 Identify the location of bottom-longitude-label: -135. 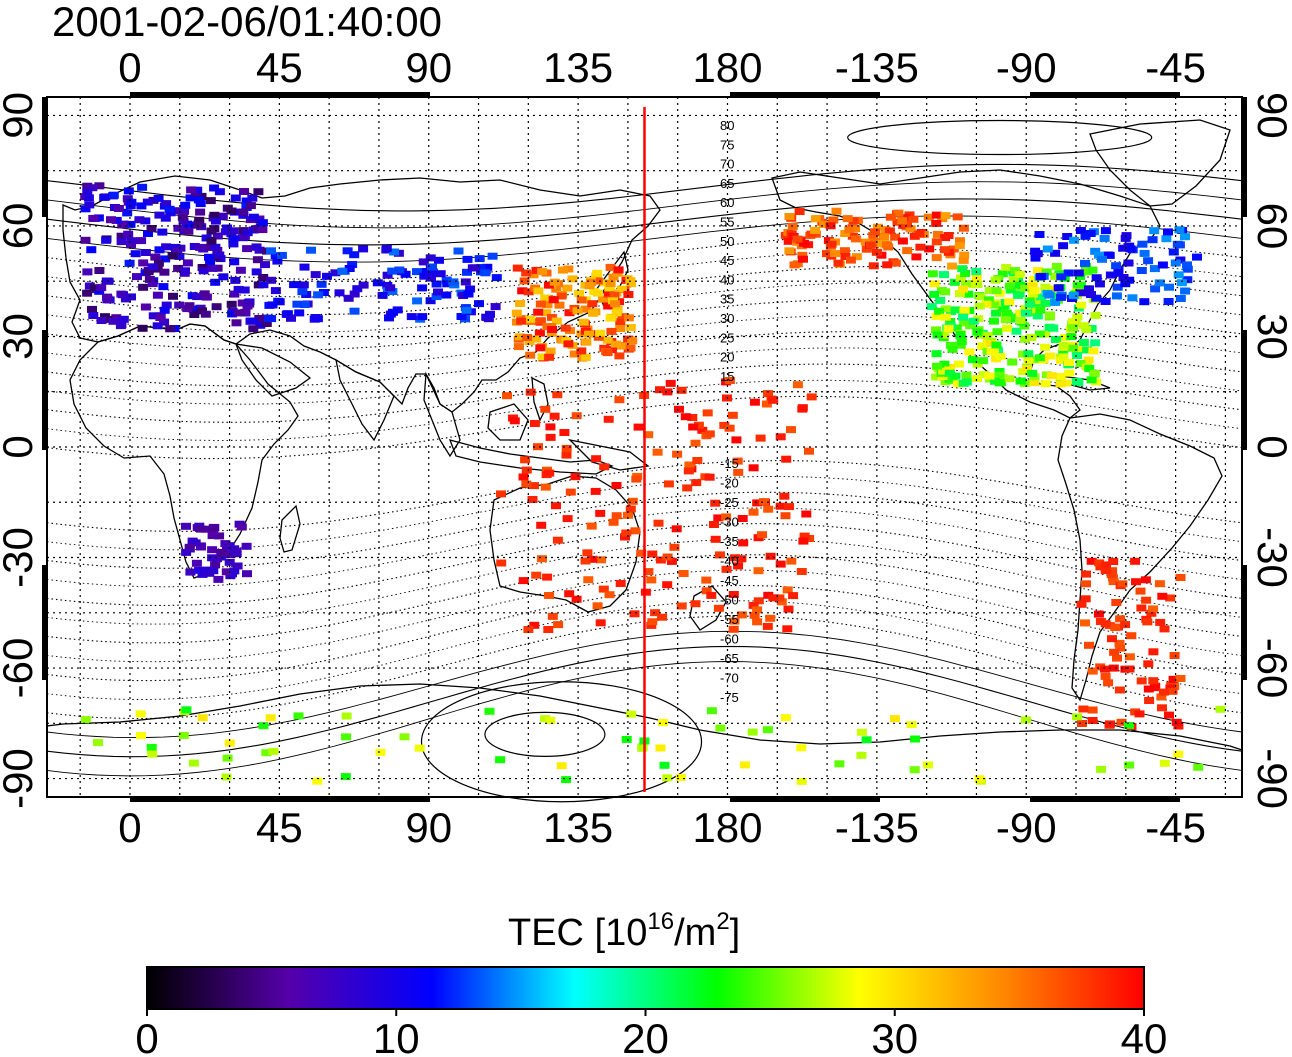
(877, 827).